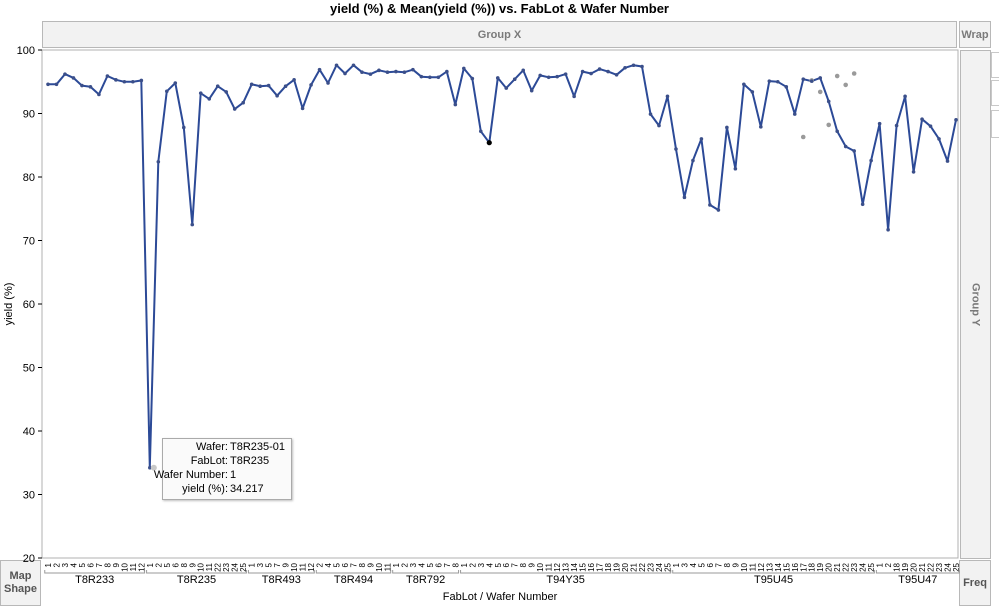 This screenshot has height=608, width=999. Describe the element at coordinates (499, 34) in the screenshot. I see `group-x-zone: Group X` at that location.